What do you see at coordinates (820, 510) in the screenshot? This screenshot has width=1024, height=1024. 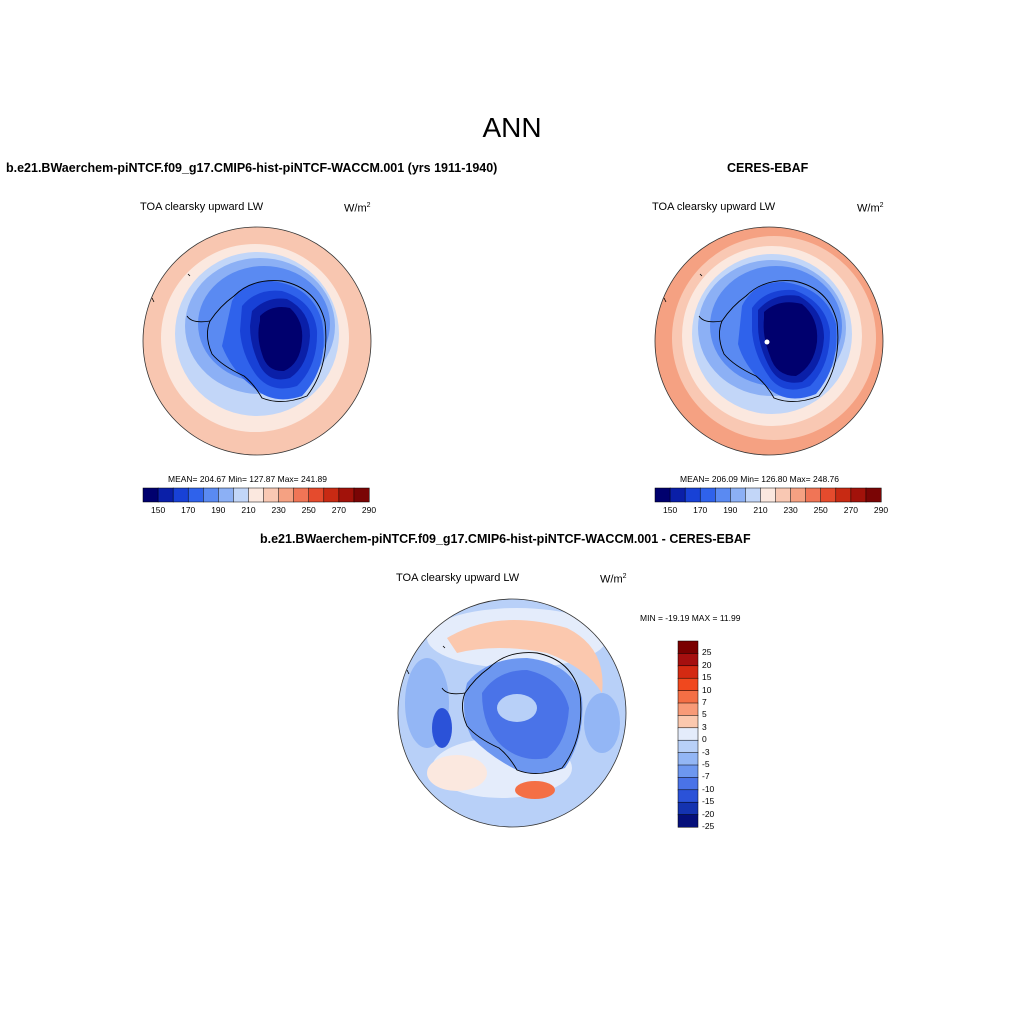 I see `panel-2-colorbar-tick: 250` at bounding box center [820, 510].